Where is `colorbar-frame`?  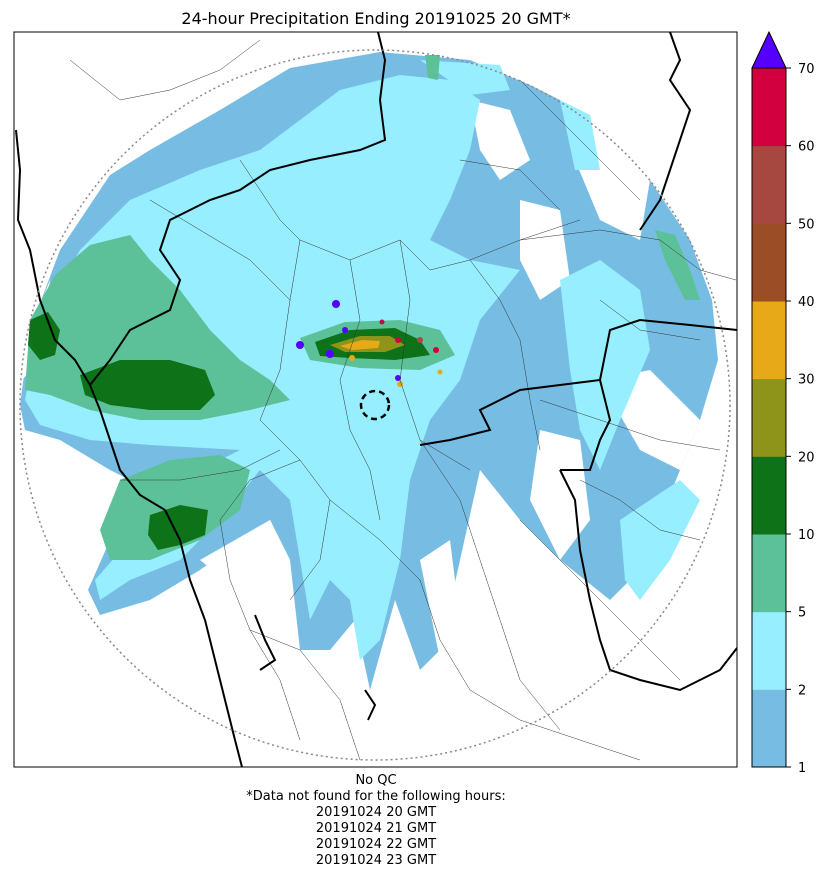
colorbar-frame is located at coordinates (769, 417).